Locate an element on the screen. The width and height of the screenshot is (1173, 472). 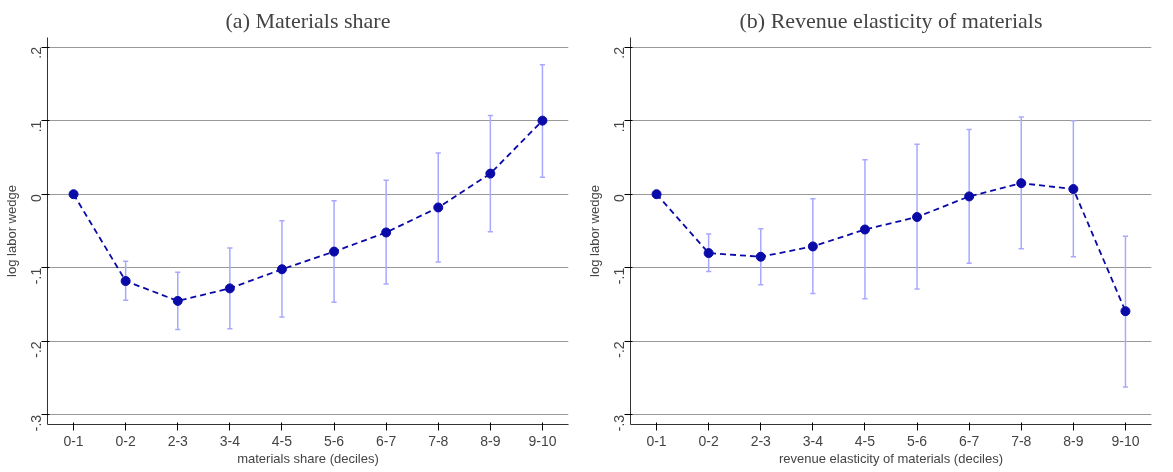
x-axis-title: revenue elasticity of materials (deciles) is located at coordinates (891, 458).